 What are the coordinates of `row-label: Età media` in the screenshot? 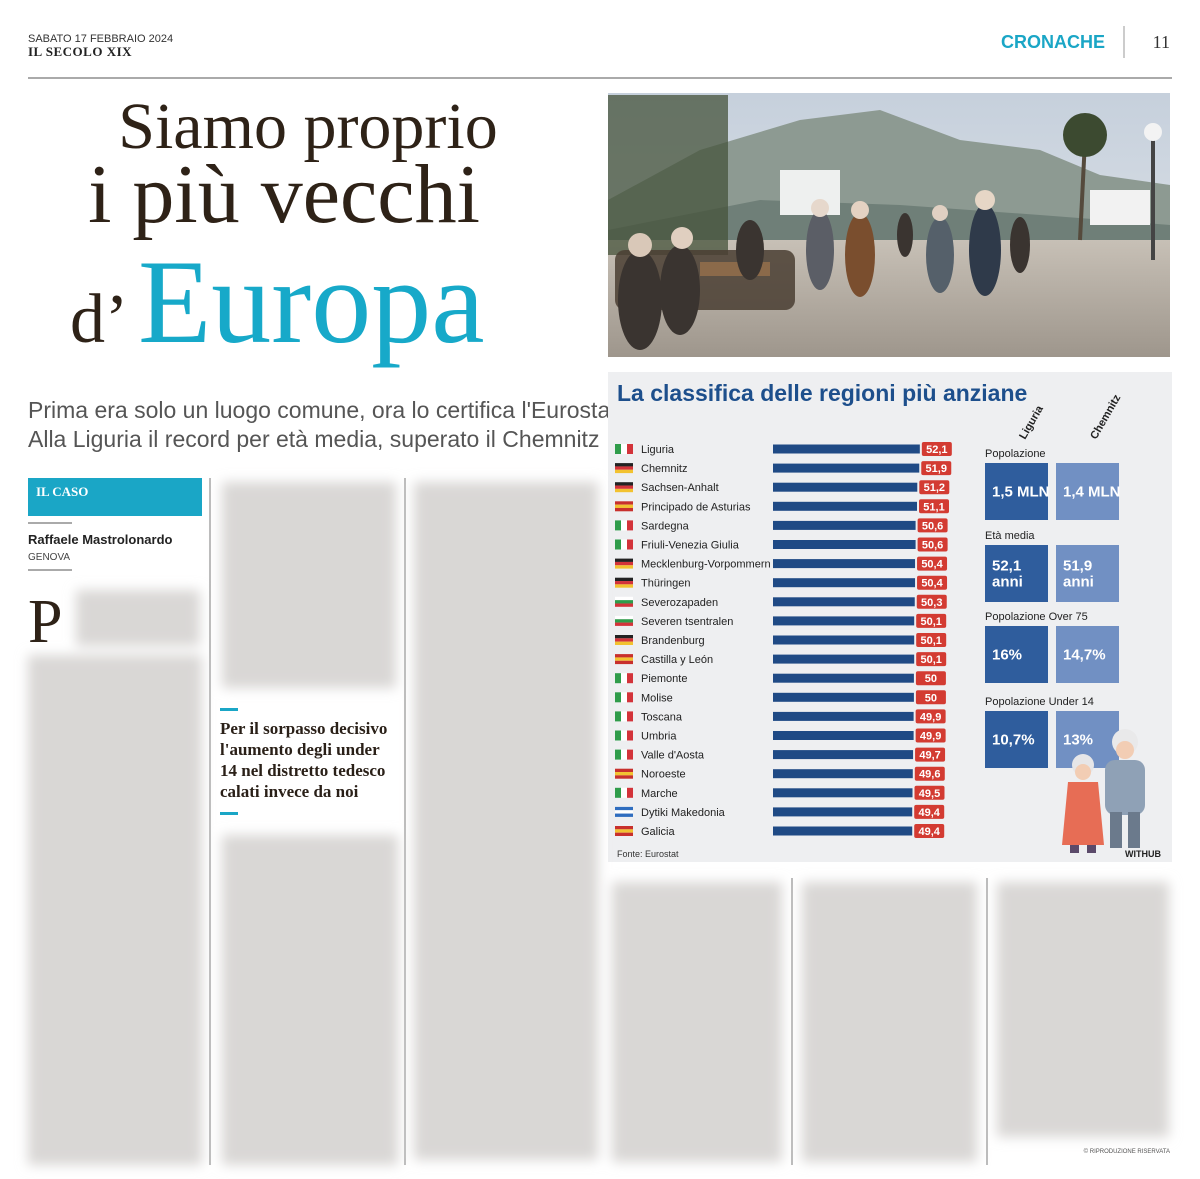 It's located at (1010, 536).